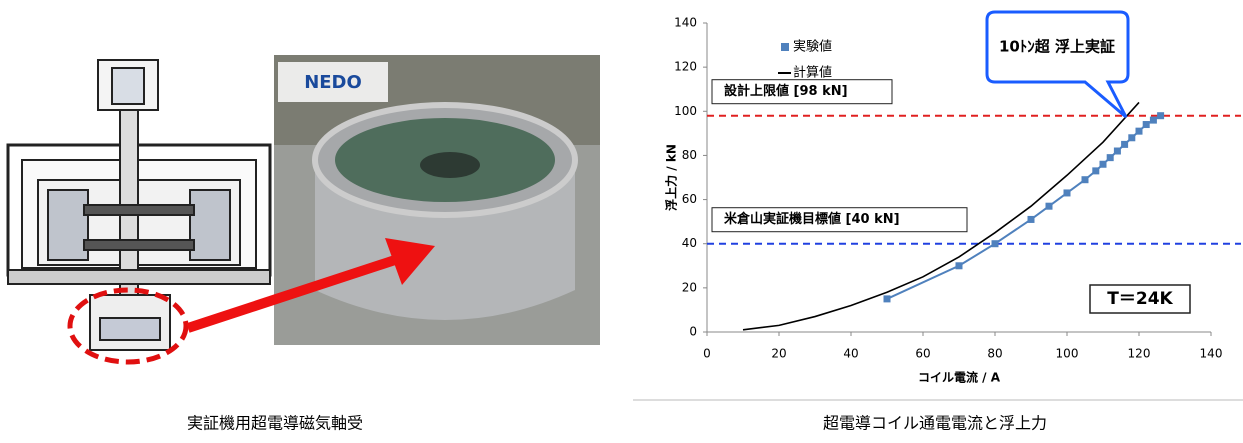 This screenshot has height=443, width=1243. I want to click on bearing-diagram, so click(139, 205).